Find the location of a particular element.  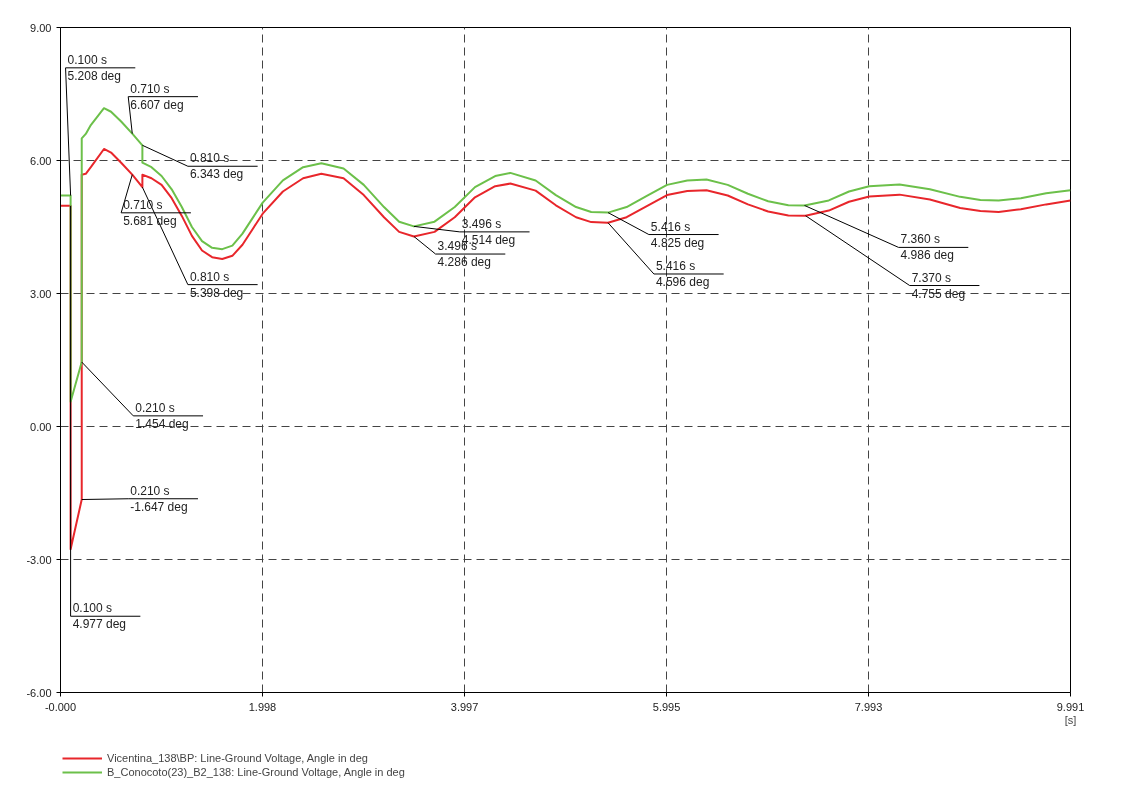

x-tick-label: 1.998 is located at coordinates (262, 706).